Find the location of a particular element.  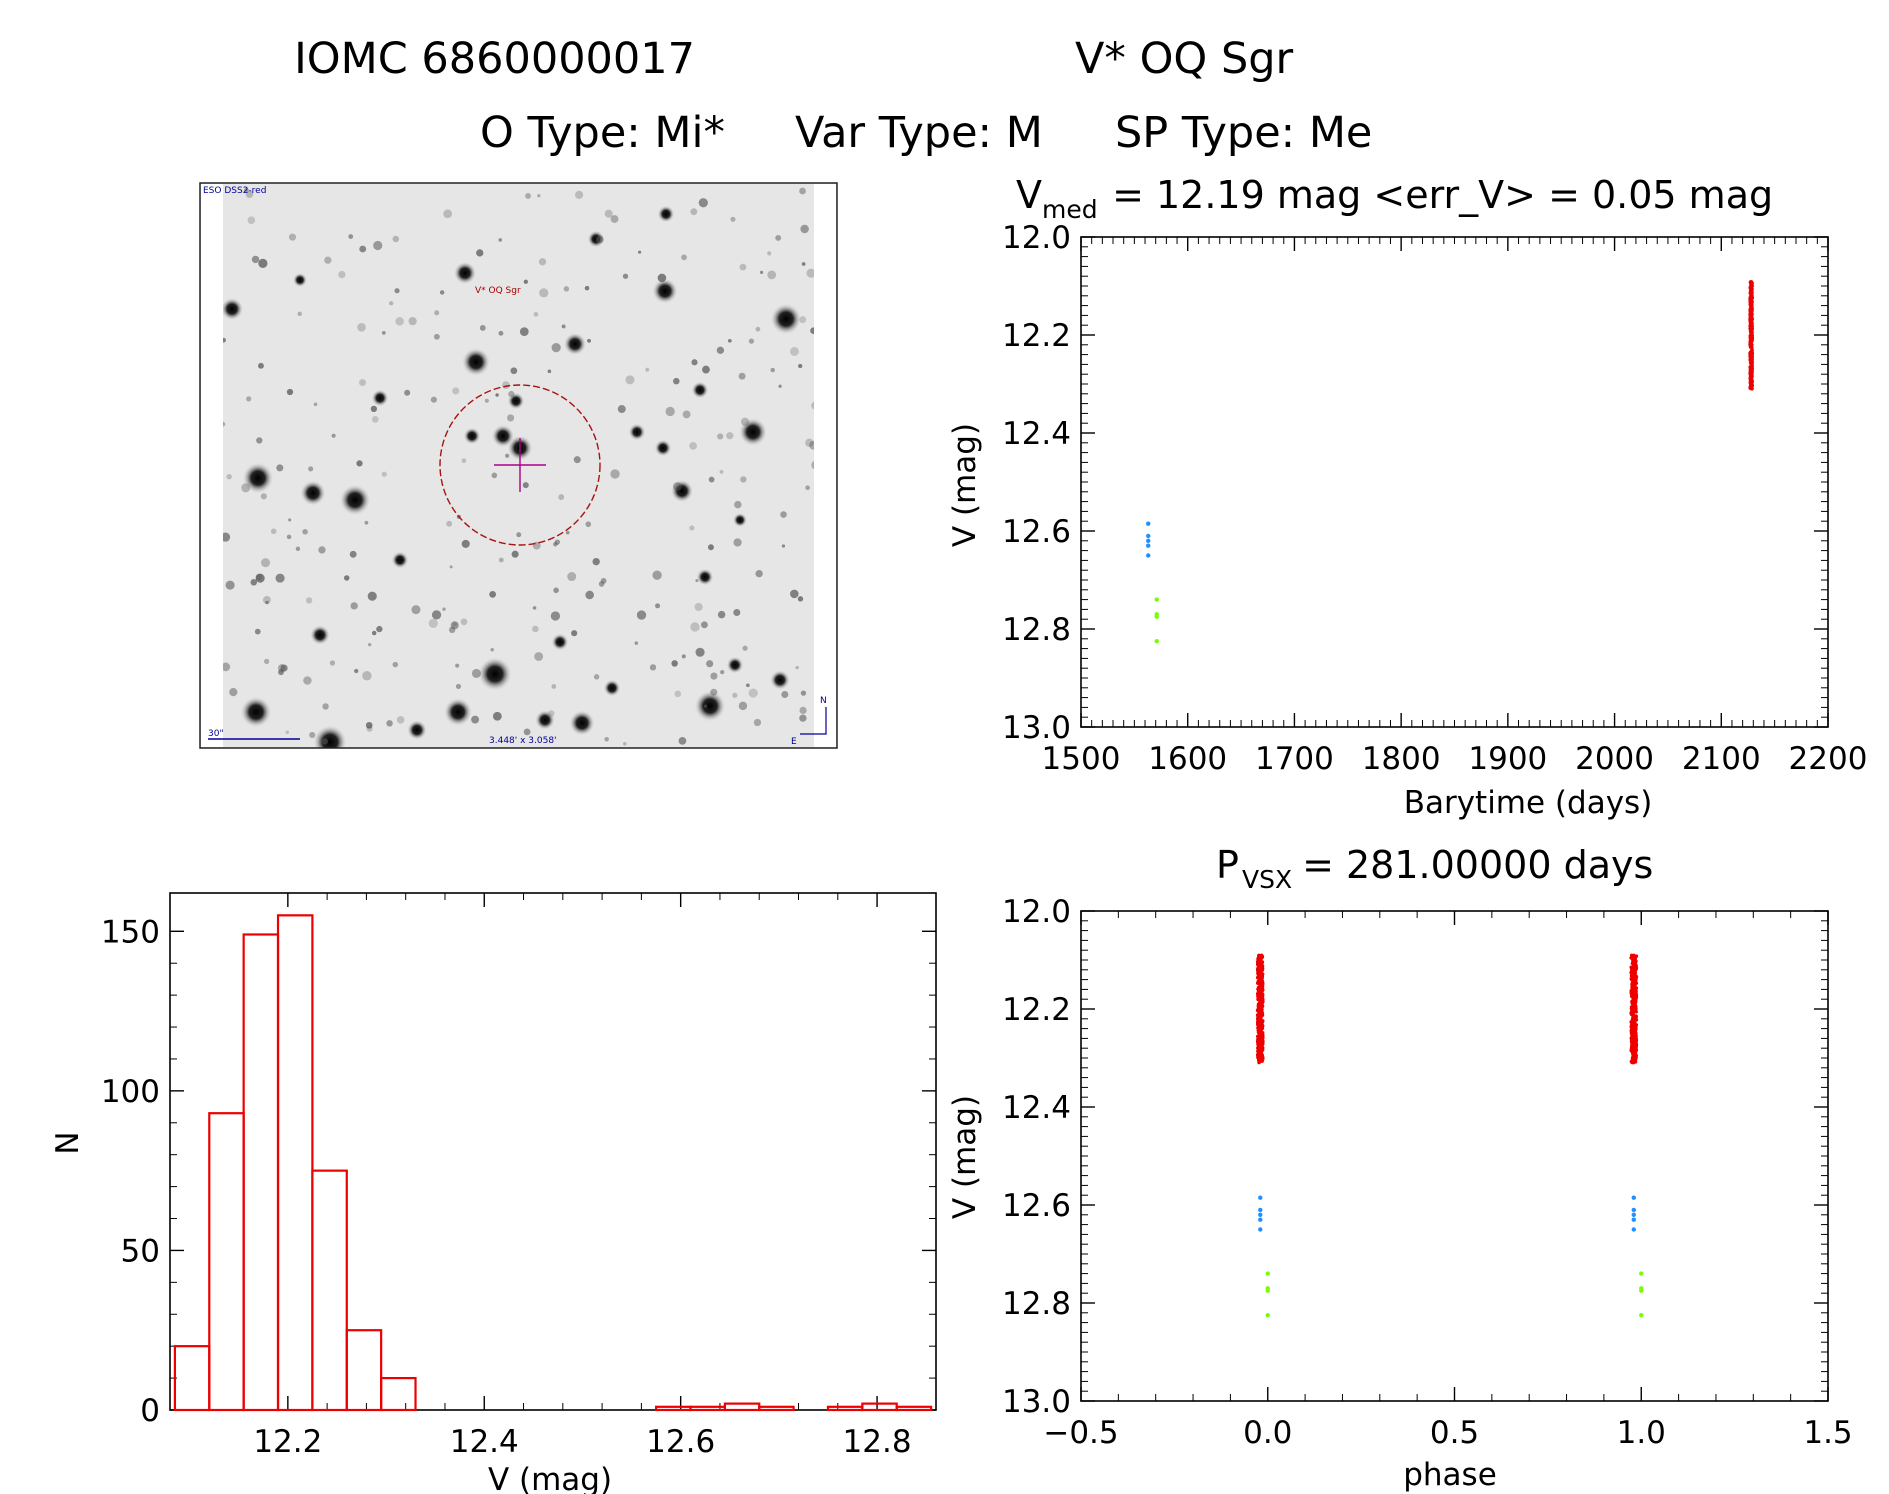

histogram-ylabel: N is located at coordinates (68, 1142).